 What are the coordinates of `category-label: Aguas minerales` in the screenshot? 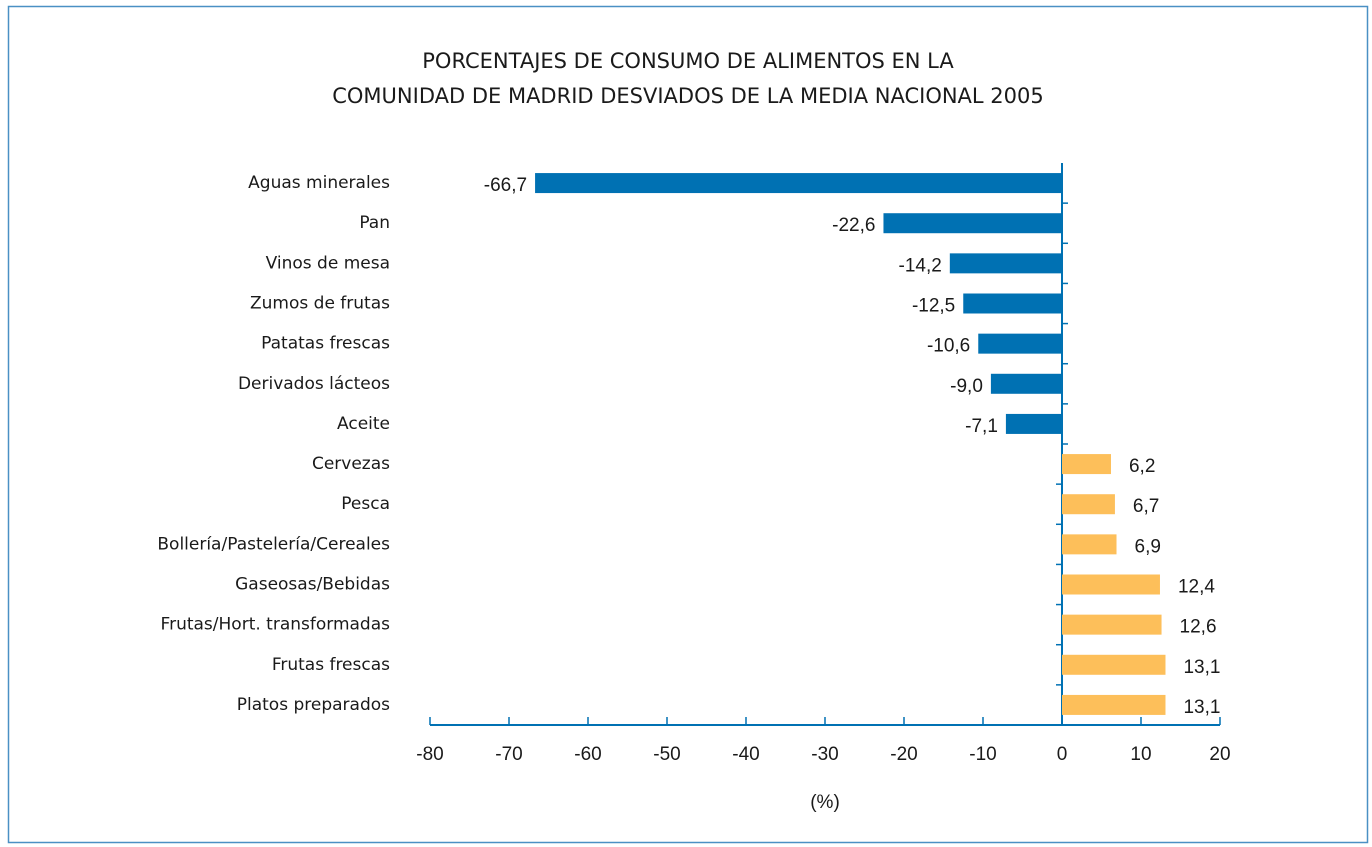 It's located at (319, 183).